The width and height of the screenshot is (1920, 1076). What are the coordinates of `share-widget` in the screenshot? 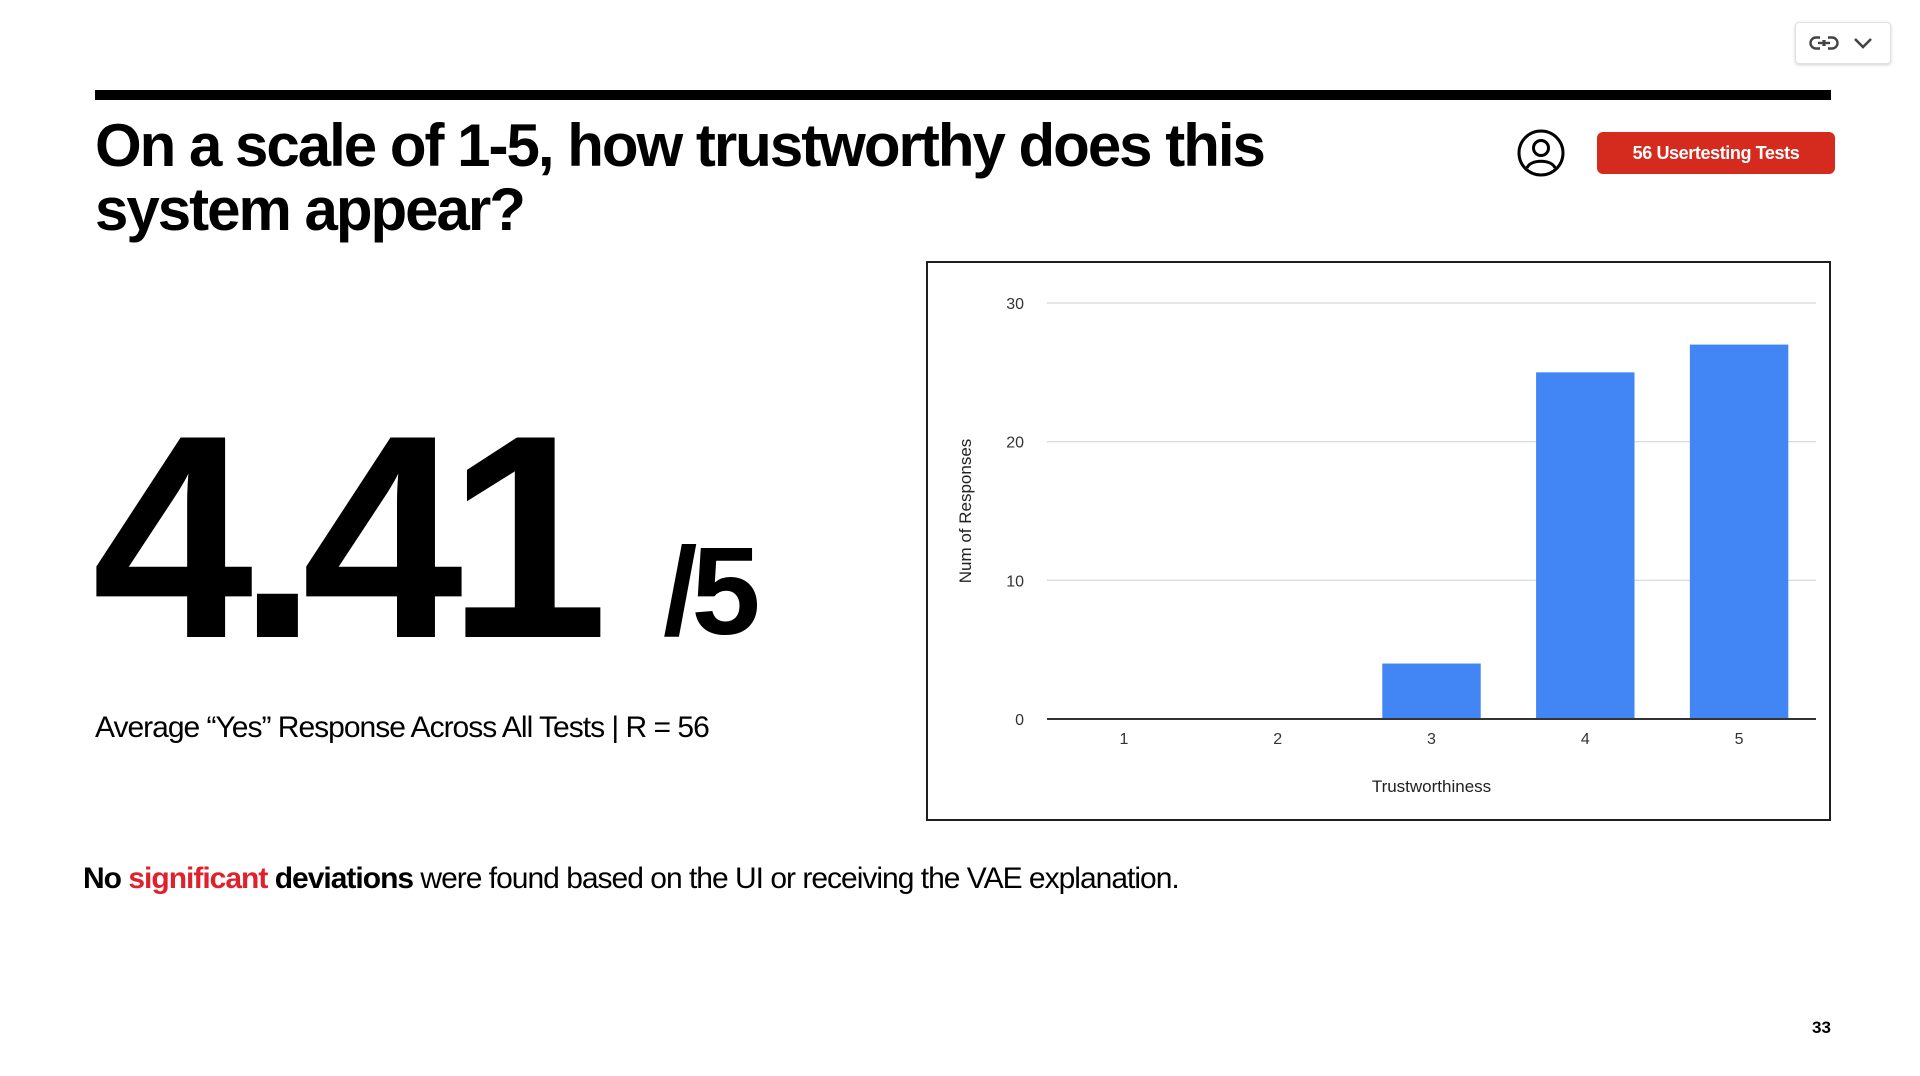 It's located at (1843, 43).